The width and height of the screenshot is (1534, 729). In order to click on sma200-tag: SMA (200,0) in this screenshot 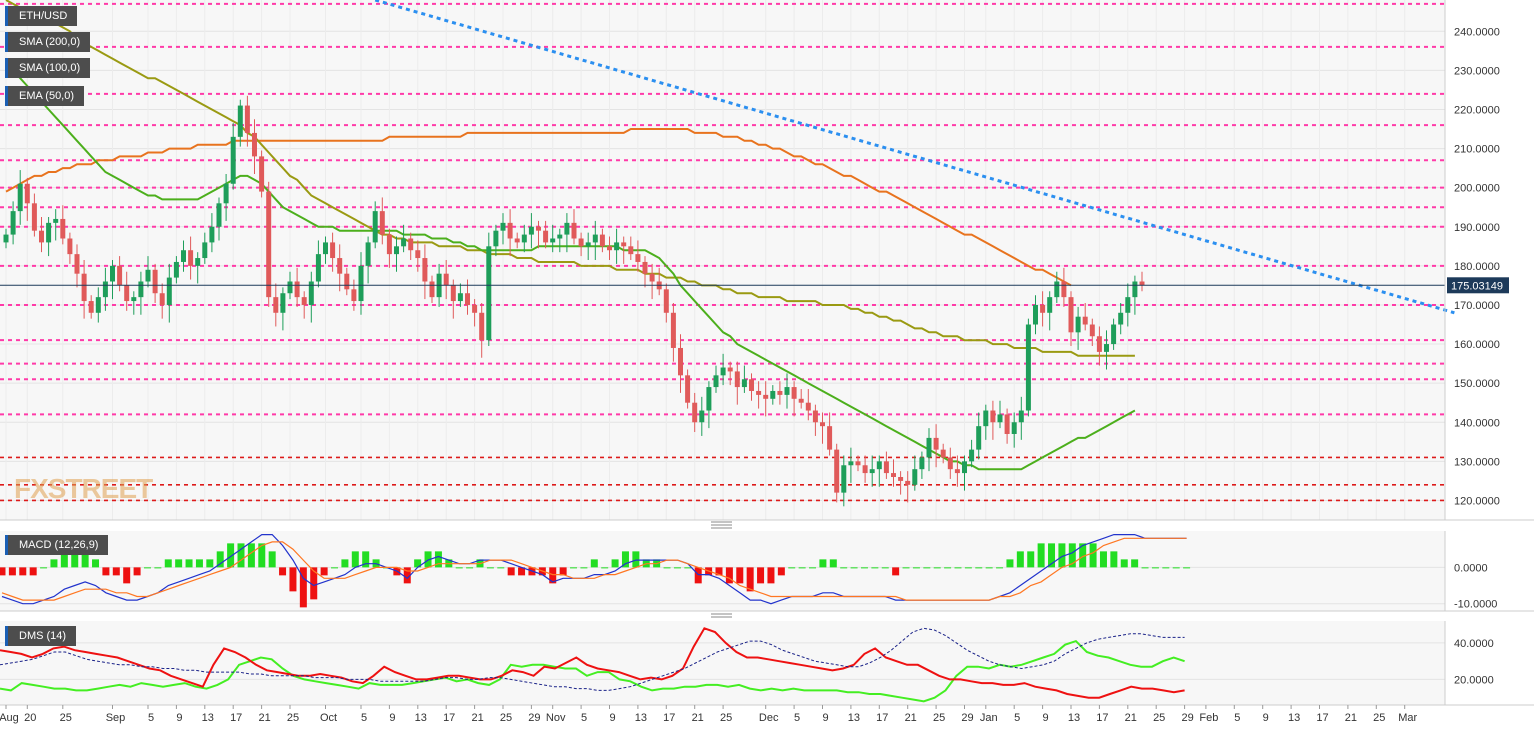, I will do `click(48, 42)`.